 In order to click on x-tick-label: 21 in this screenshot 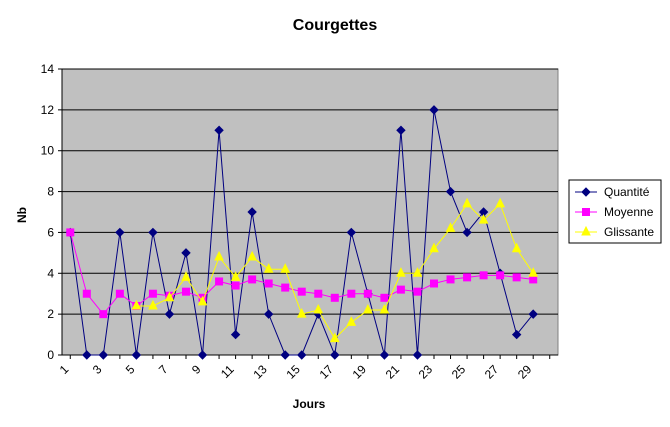, I will do `click(393, 372)`.